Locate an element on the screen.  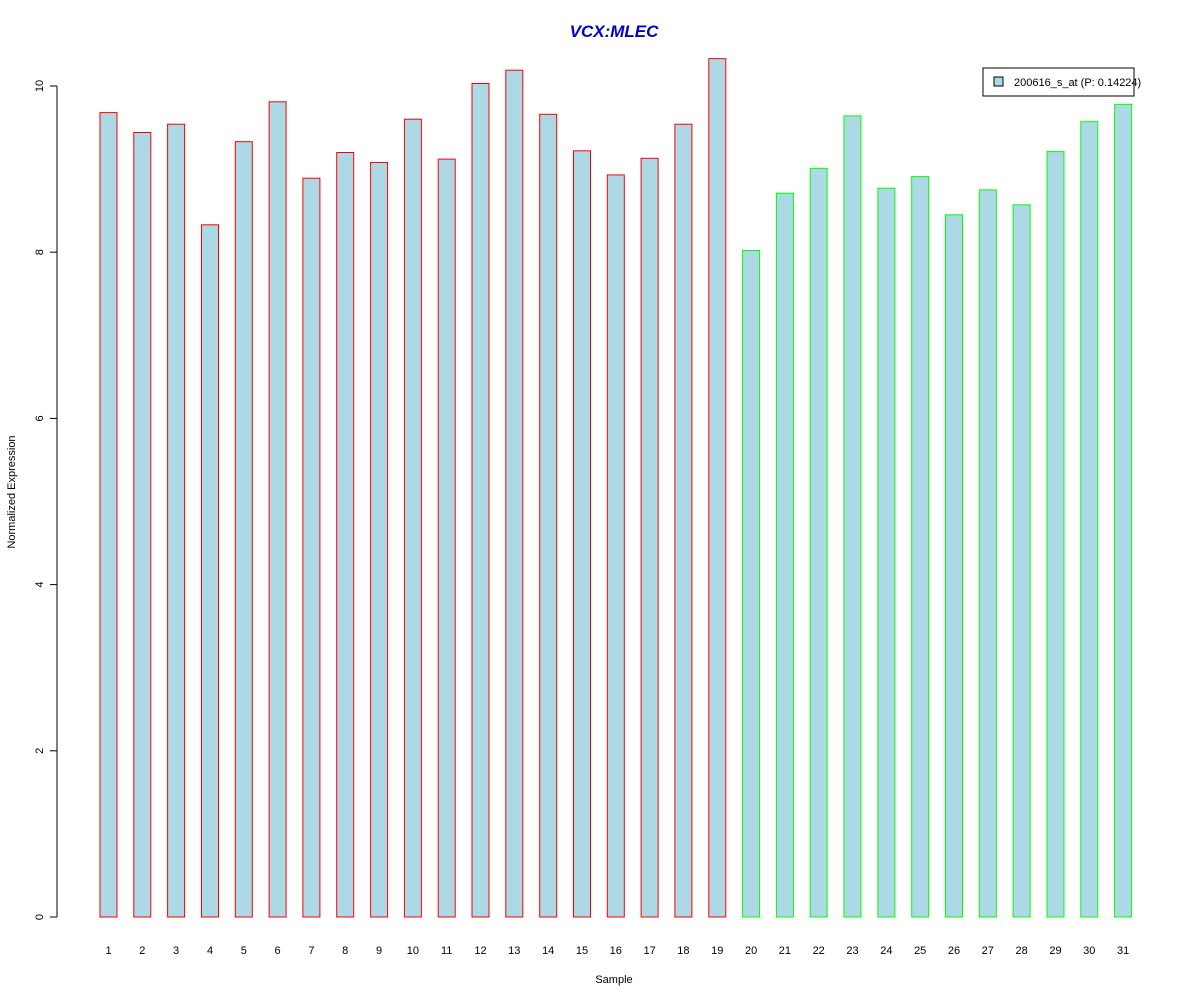
x-tick-label: 2 is located at coordinates (142, 951).